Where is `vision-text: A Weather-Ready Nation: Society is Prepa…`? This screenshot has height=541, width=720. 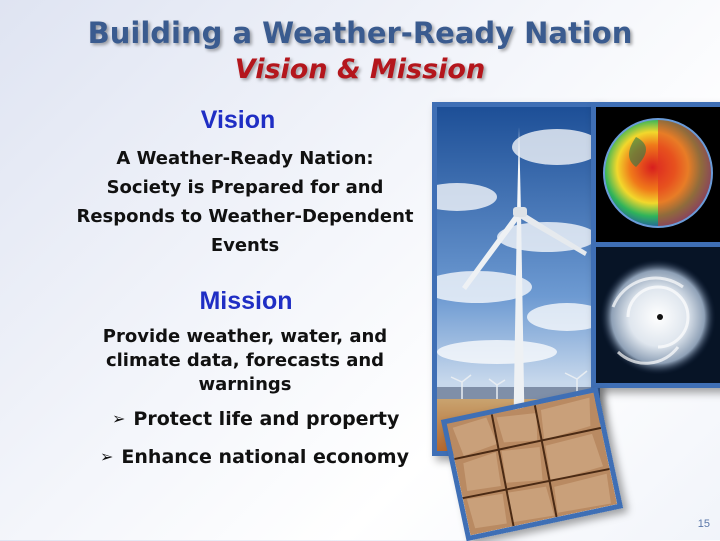 vision-text: A Weather-Ready Nation: Society is Prepa… is located at coordinates (245, 202).